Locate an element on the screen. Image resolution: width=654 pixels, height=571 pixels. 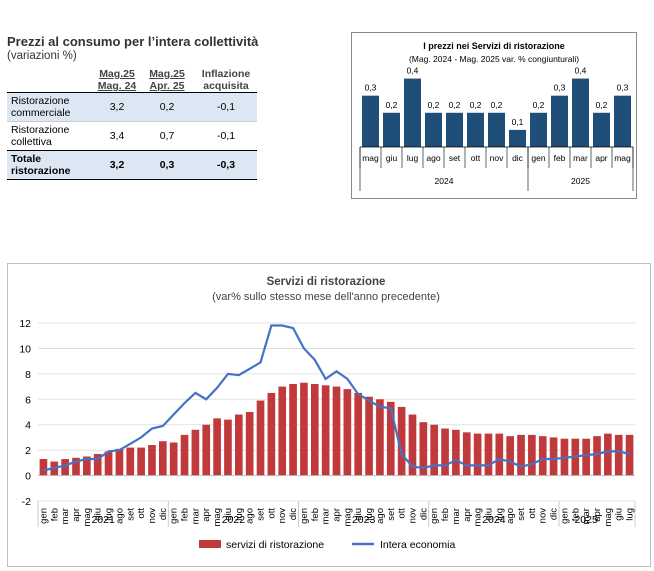
y-tick-label: 12 is located at coordinates (25, 324).